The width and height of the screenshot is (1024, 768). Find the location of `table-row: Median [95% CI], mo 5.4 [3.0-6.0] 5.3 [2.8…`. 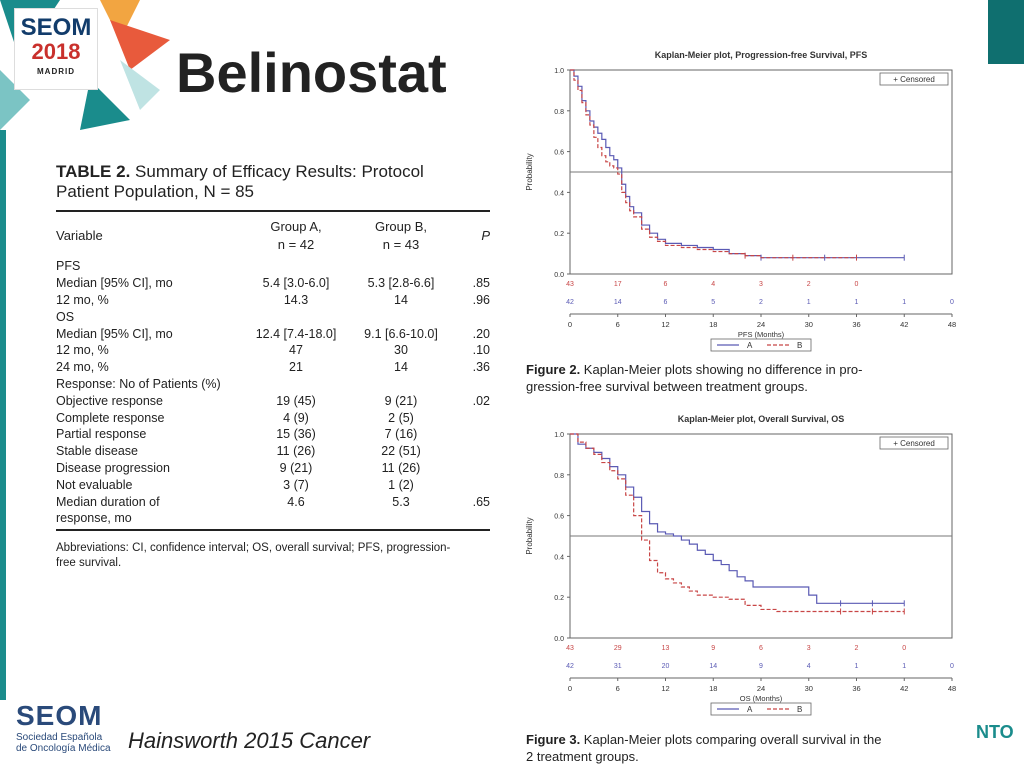

table-row: Median [95% CI], mo 5.4 [3.0-6.0] 5.3 [2.8… is located at coordinates (273, 283).